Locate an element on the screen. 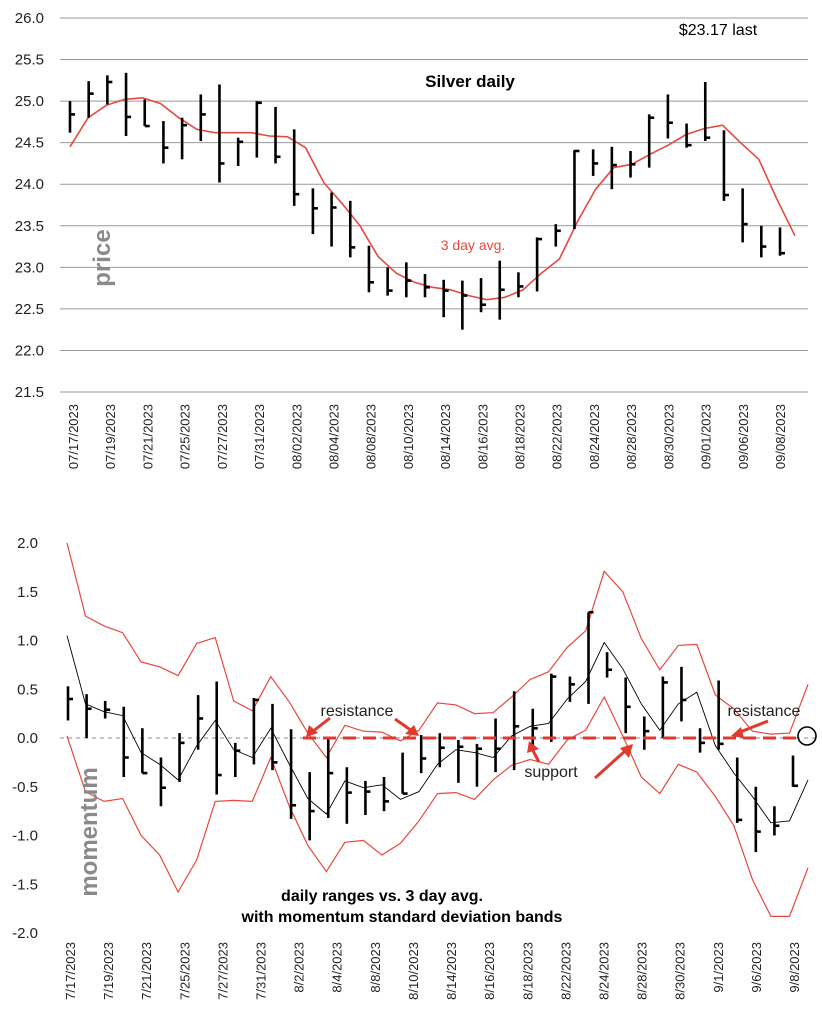 This screenshot has width=822, height=1024. momentum-caption-line1: daily ranges vs. 3 day avg. is located at coordinates (382, 896).